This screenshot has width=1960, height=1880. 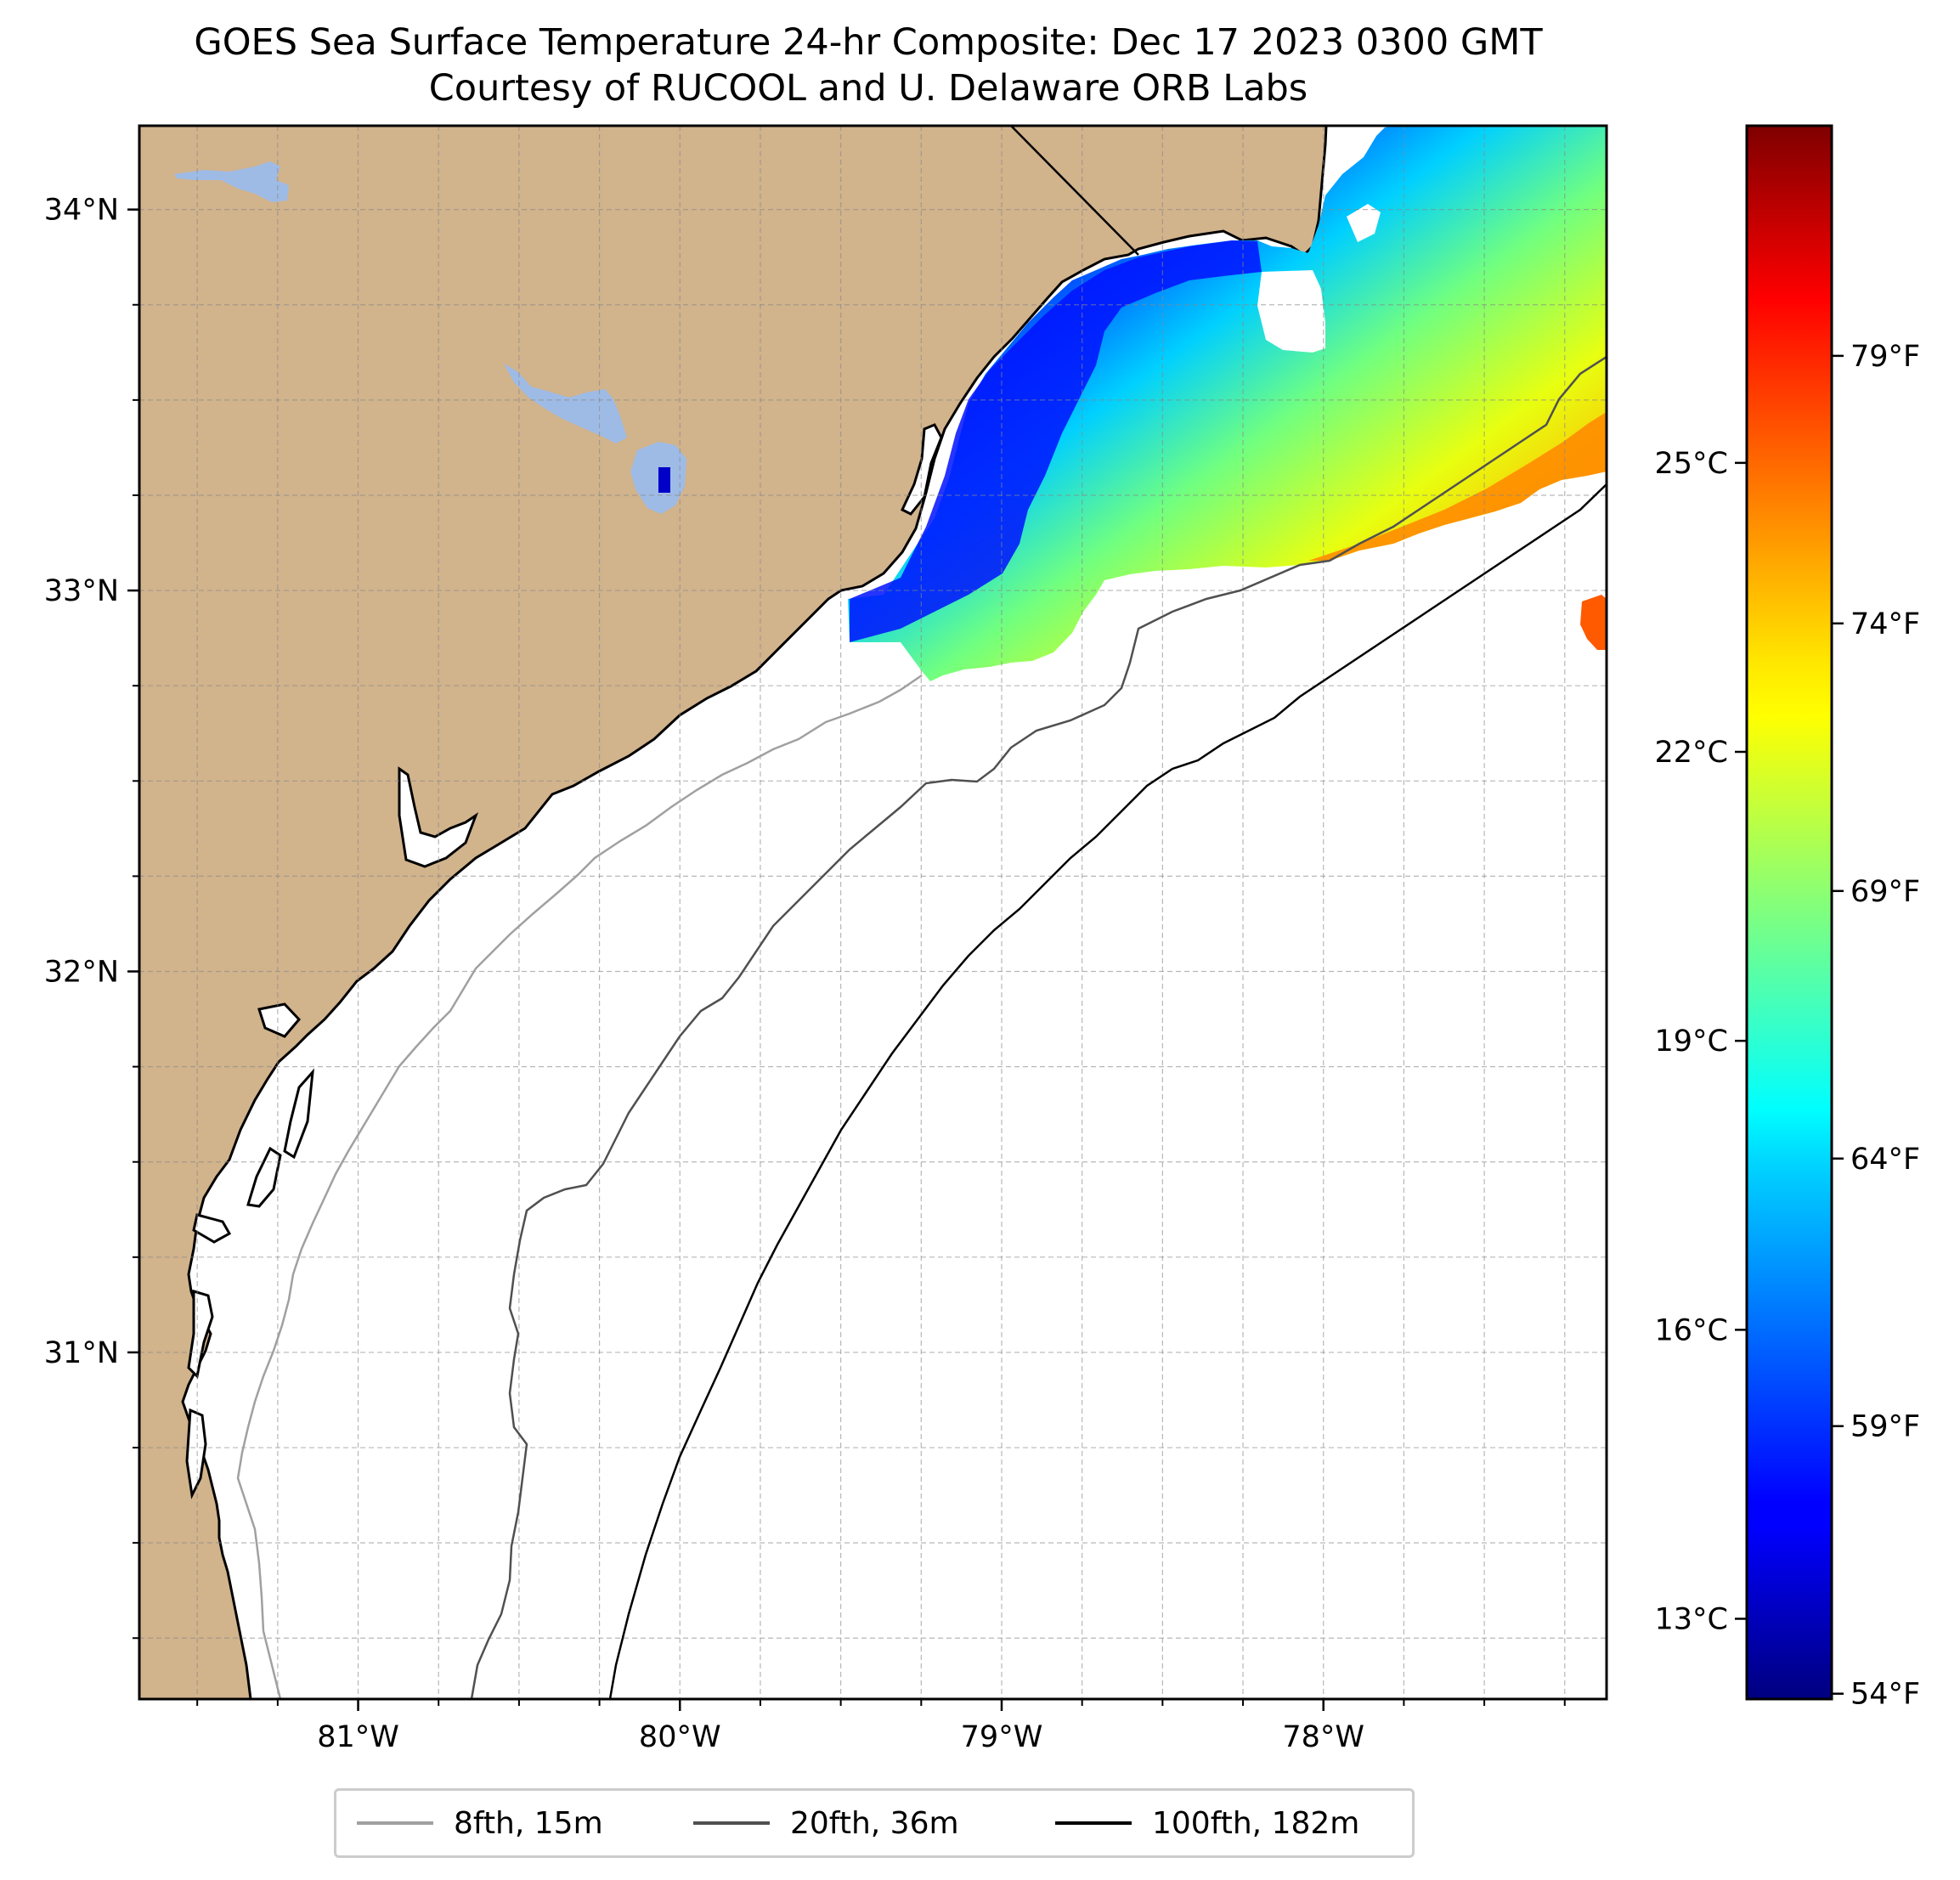 I want to click on x-tick-label: 79°W, so click(x=1002, y=1737).